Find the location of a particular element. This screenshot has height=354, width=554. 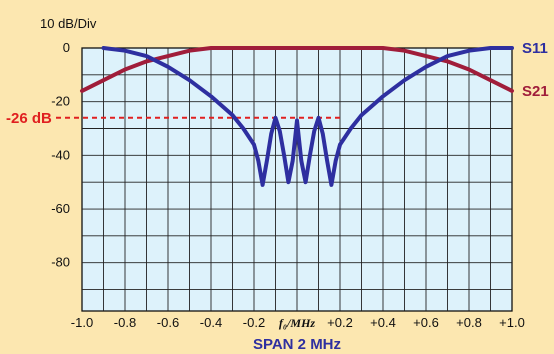

x-tick-label: -1.0 is located at coordinates (82, 322).